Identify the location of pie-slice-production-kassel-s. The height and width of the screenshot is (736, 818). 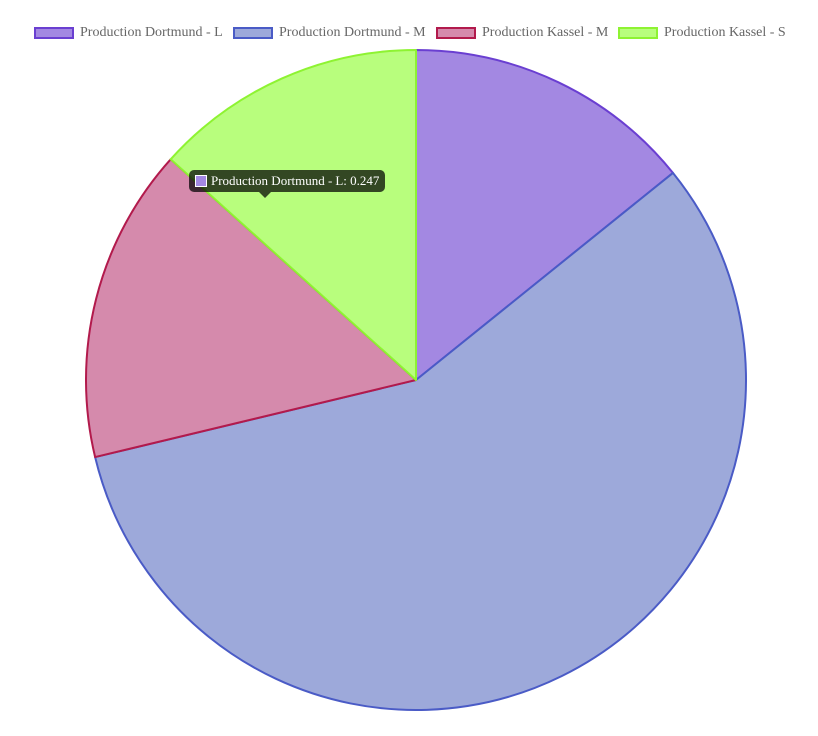
(293, 215).